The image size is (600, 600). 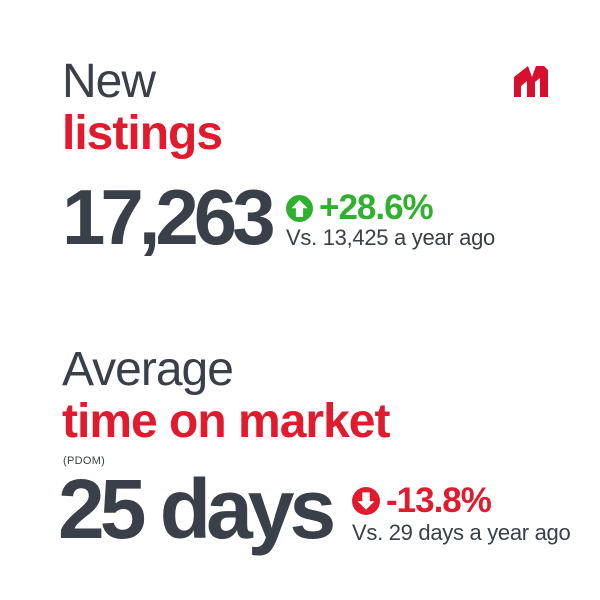 What do you see at coordinates (169, 217) in the screenshot?
I see `section1-value: 17,263` at bounding box center [169, 217].